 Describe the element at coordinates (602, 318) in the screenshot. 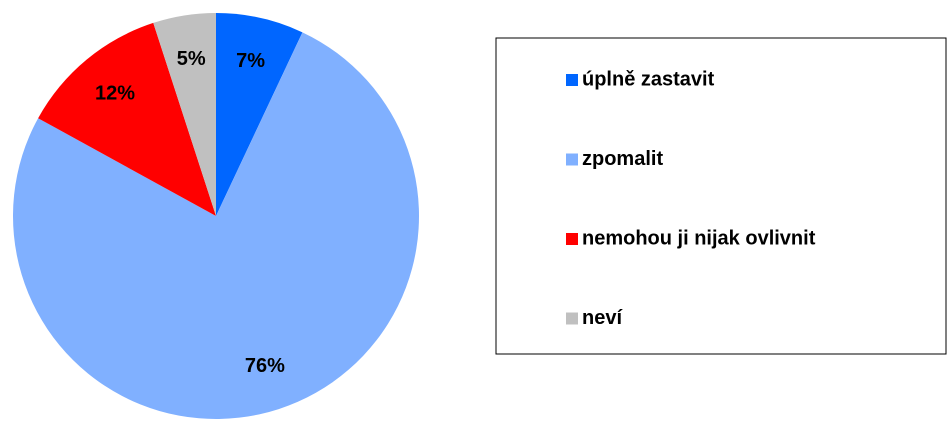

I see `legend-label: neví` at that location.